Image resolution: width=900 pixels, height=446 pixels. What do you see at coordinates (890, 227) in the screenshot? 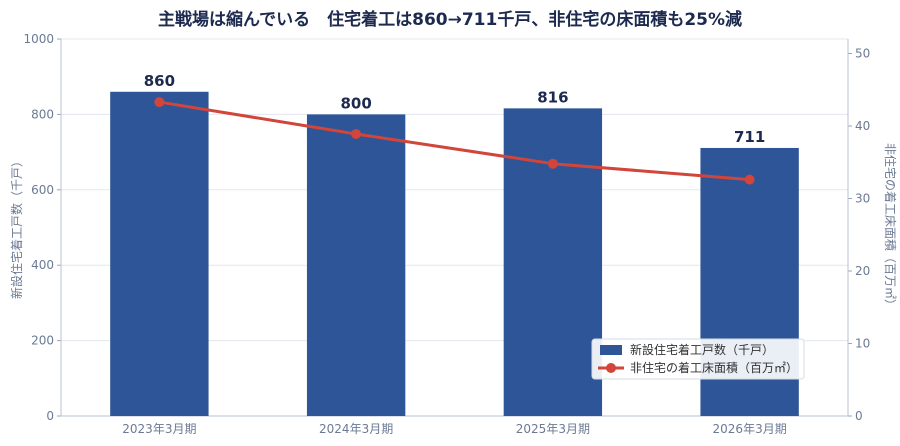
I see `y-axis-label-right: 非住宅の着工床面積（百万㎡）` at bounding box center [890, 227].